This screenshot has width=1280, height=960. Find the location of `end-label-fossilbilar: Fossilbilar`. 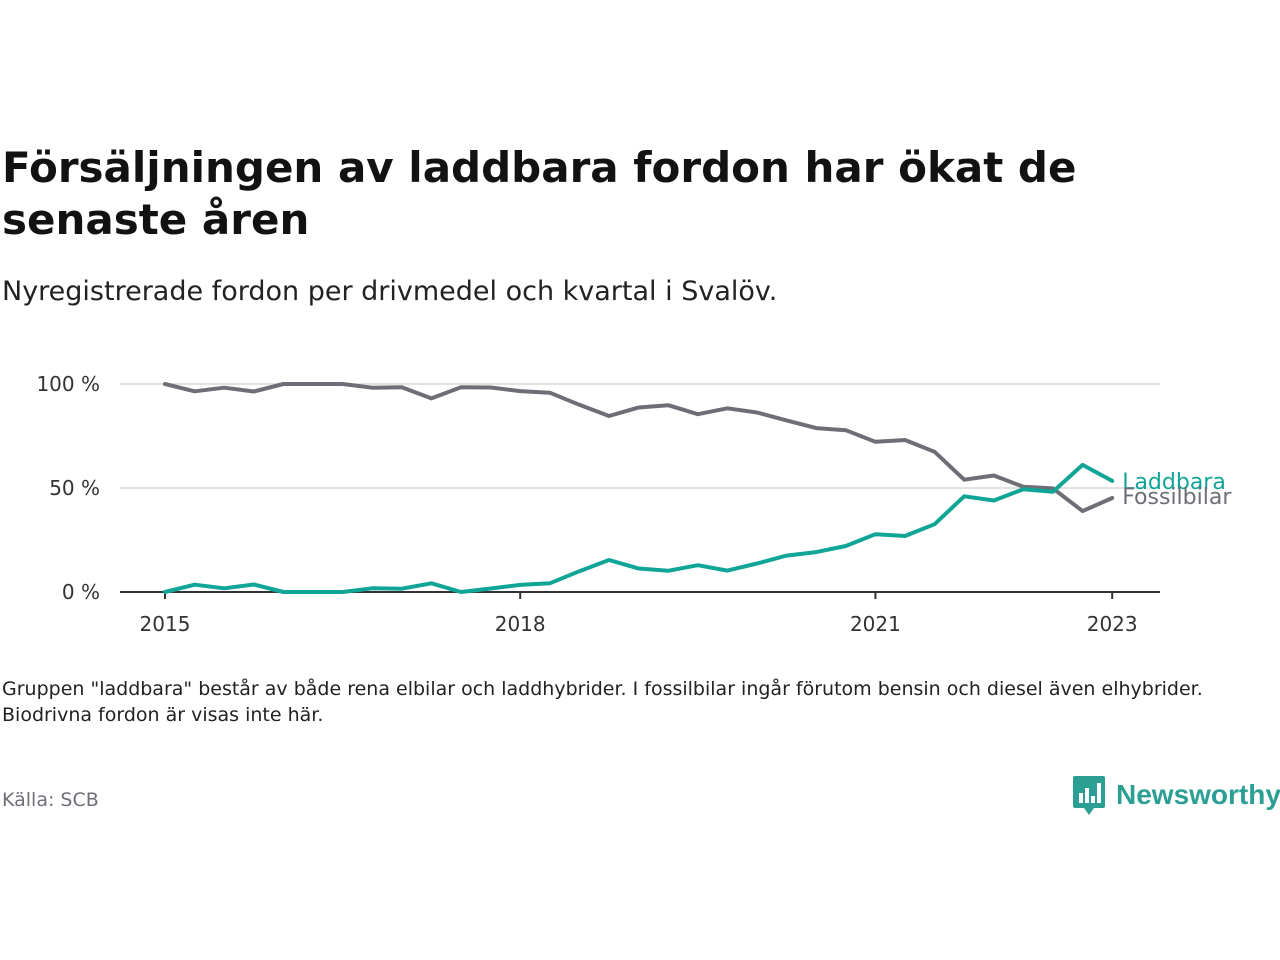

end-label-fossilbilar: Fossilbilar is located at coordinates (1177, 497).